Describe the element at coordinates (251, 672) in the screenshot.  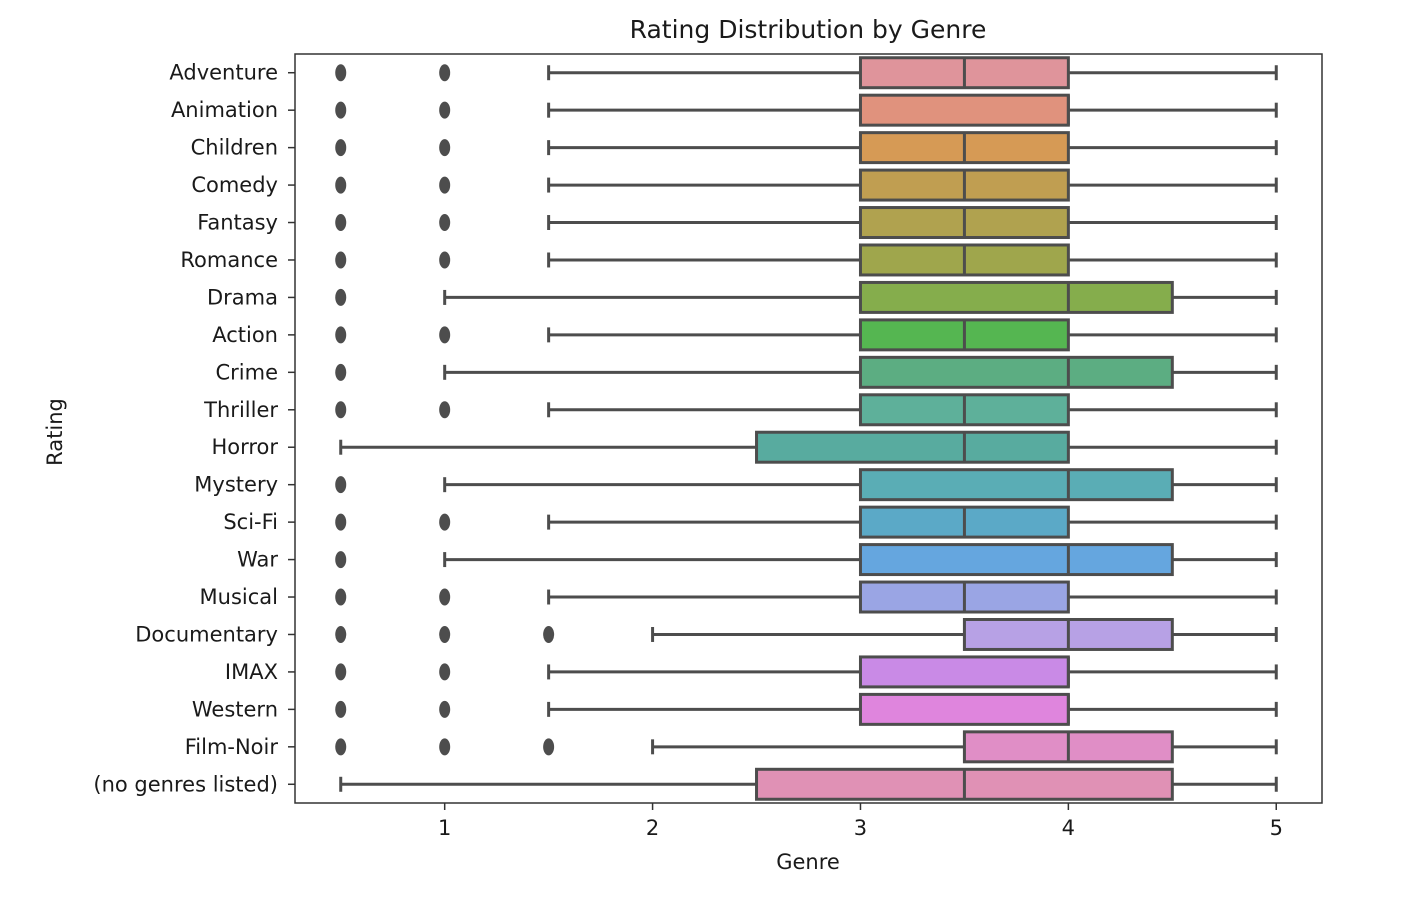
I see `y-tick-label: IMAX` at that location.